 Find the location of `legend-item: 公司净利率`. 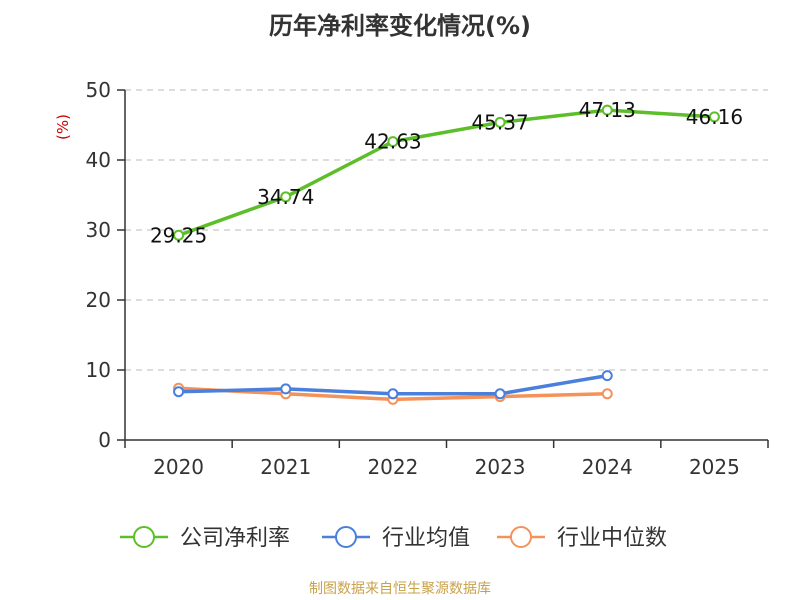

legend-item: 公司净利率 is located at coordinates (205, 538).